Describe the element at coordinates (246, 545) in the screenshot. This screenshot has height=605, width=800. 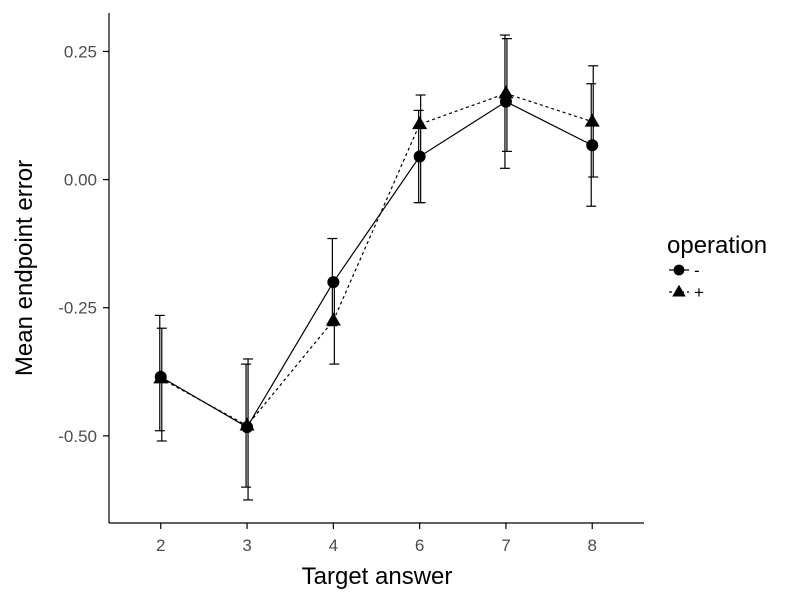
I see `x-tick-label: 3` at that location.